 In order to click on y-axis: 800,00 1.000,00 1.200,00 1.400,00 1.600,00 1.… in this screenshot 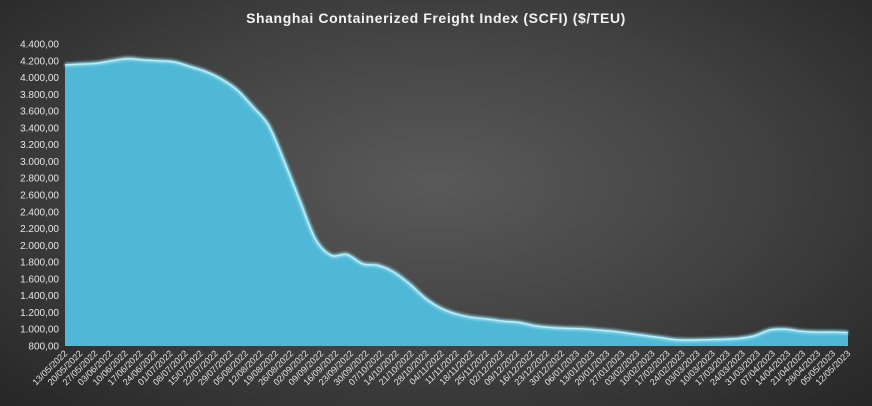, I will do `click(39, 196)`.